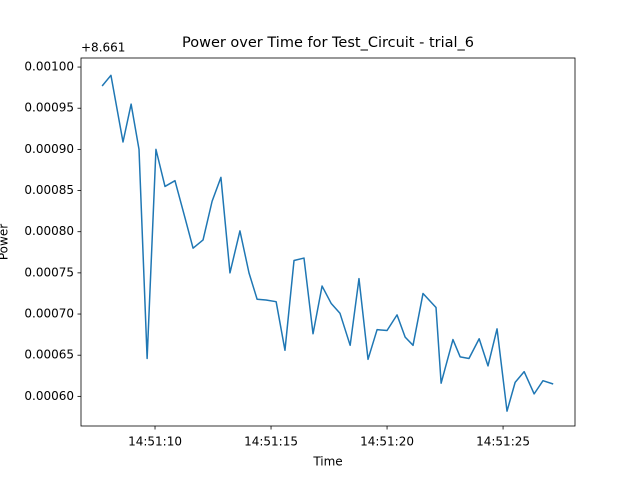 The height and width of the screenshot is (480, 640). Describe the element at coordinates (5, 242) in the screenshot. I see `y-axis-label: Power` at that location.